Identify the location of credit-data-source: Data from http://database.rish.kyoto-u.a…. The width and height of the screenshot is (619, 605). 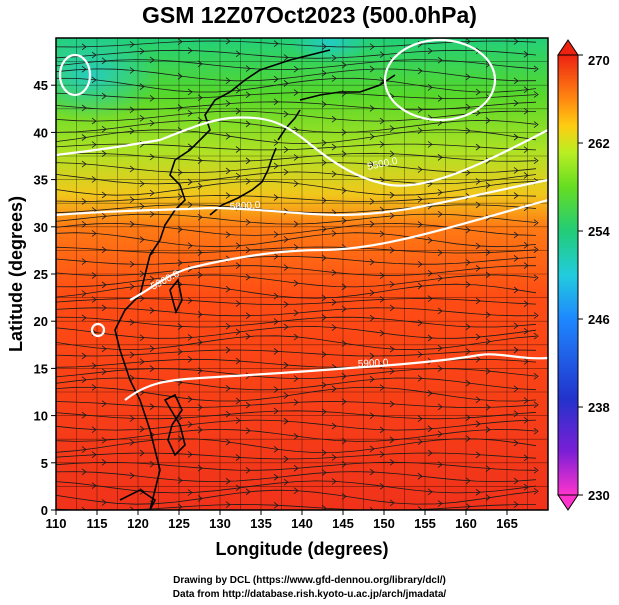
(309, 594).